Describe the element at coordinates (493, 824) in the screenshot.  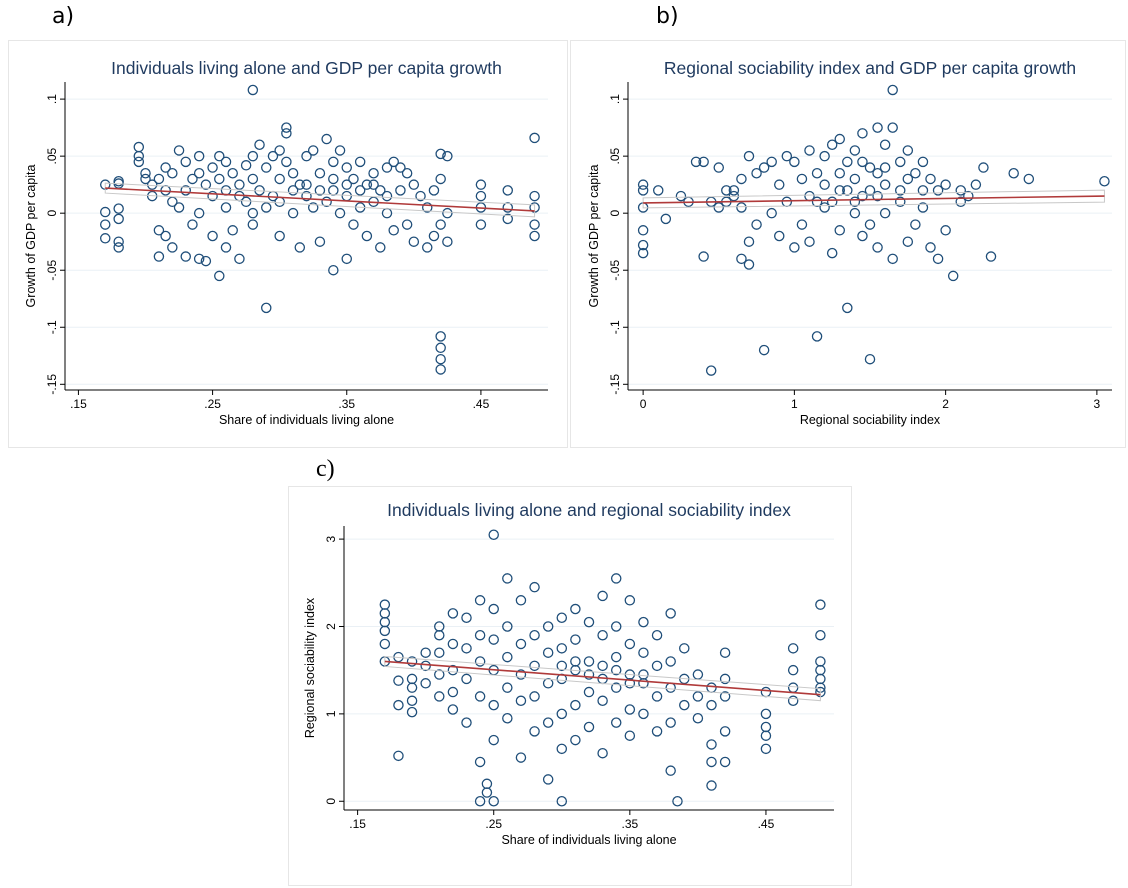
I see `x-tick-label: .25` at that location.